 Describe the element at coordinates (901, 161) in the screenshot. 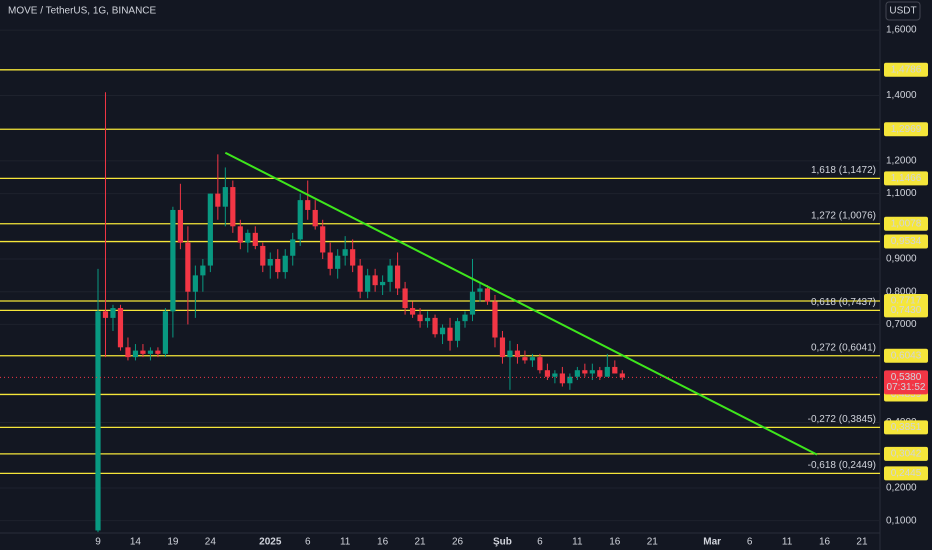

I see `y-tick-label: 1,2000` at that location.